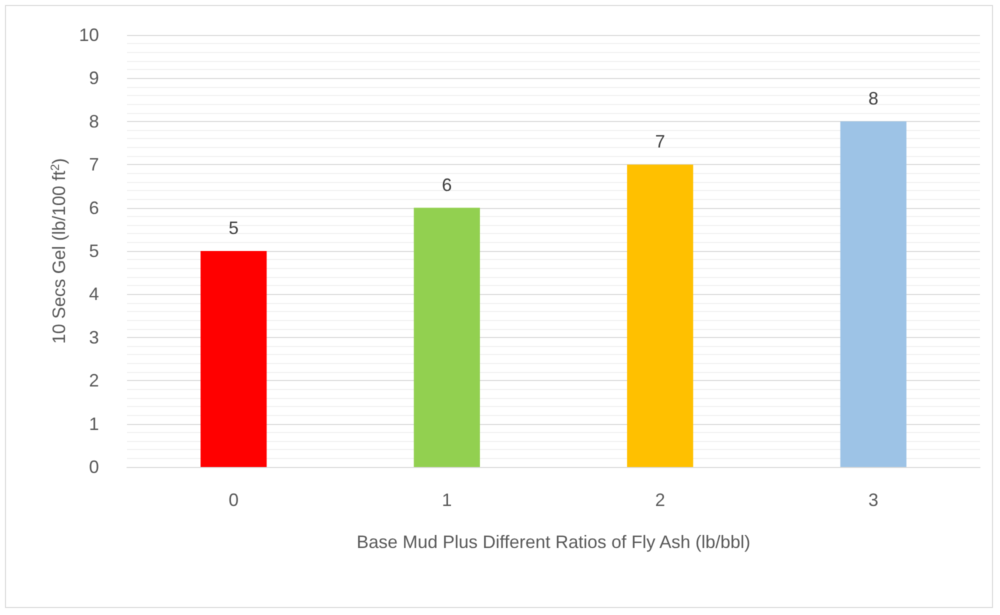  Describe the element at coordinates (447, 500) in the screenshot. I see `x-tick-label: 1` at that location.